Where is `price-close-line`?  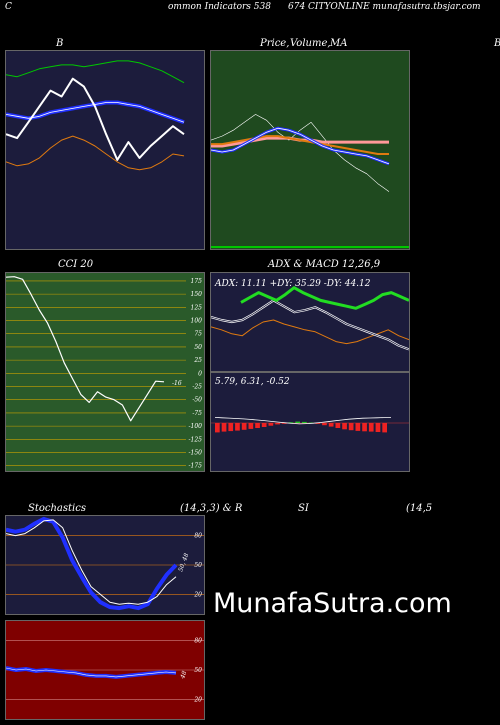 price-close-line is located at coordinates (300, 153).